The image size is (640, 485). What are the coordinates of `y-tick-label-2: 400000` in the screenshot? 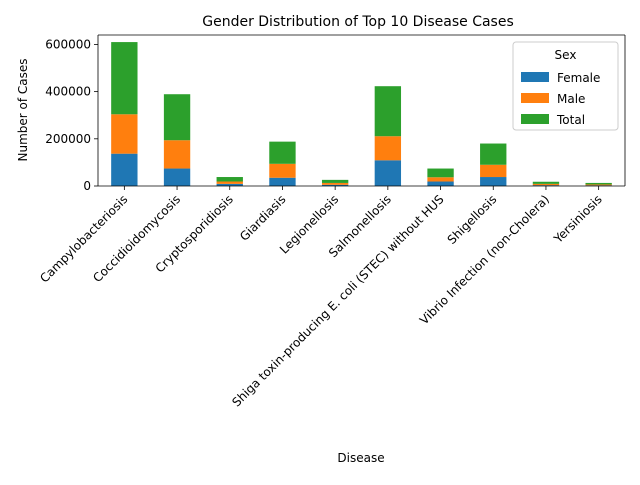 It's located at (68, 92).